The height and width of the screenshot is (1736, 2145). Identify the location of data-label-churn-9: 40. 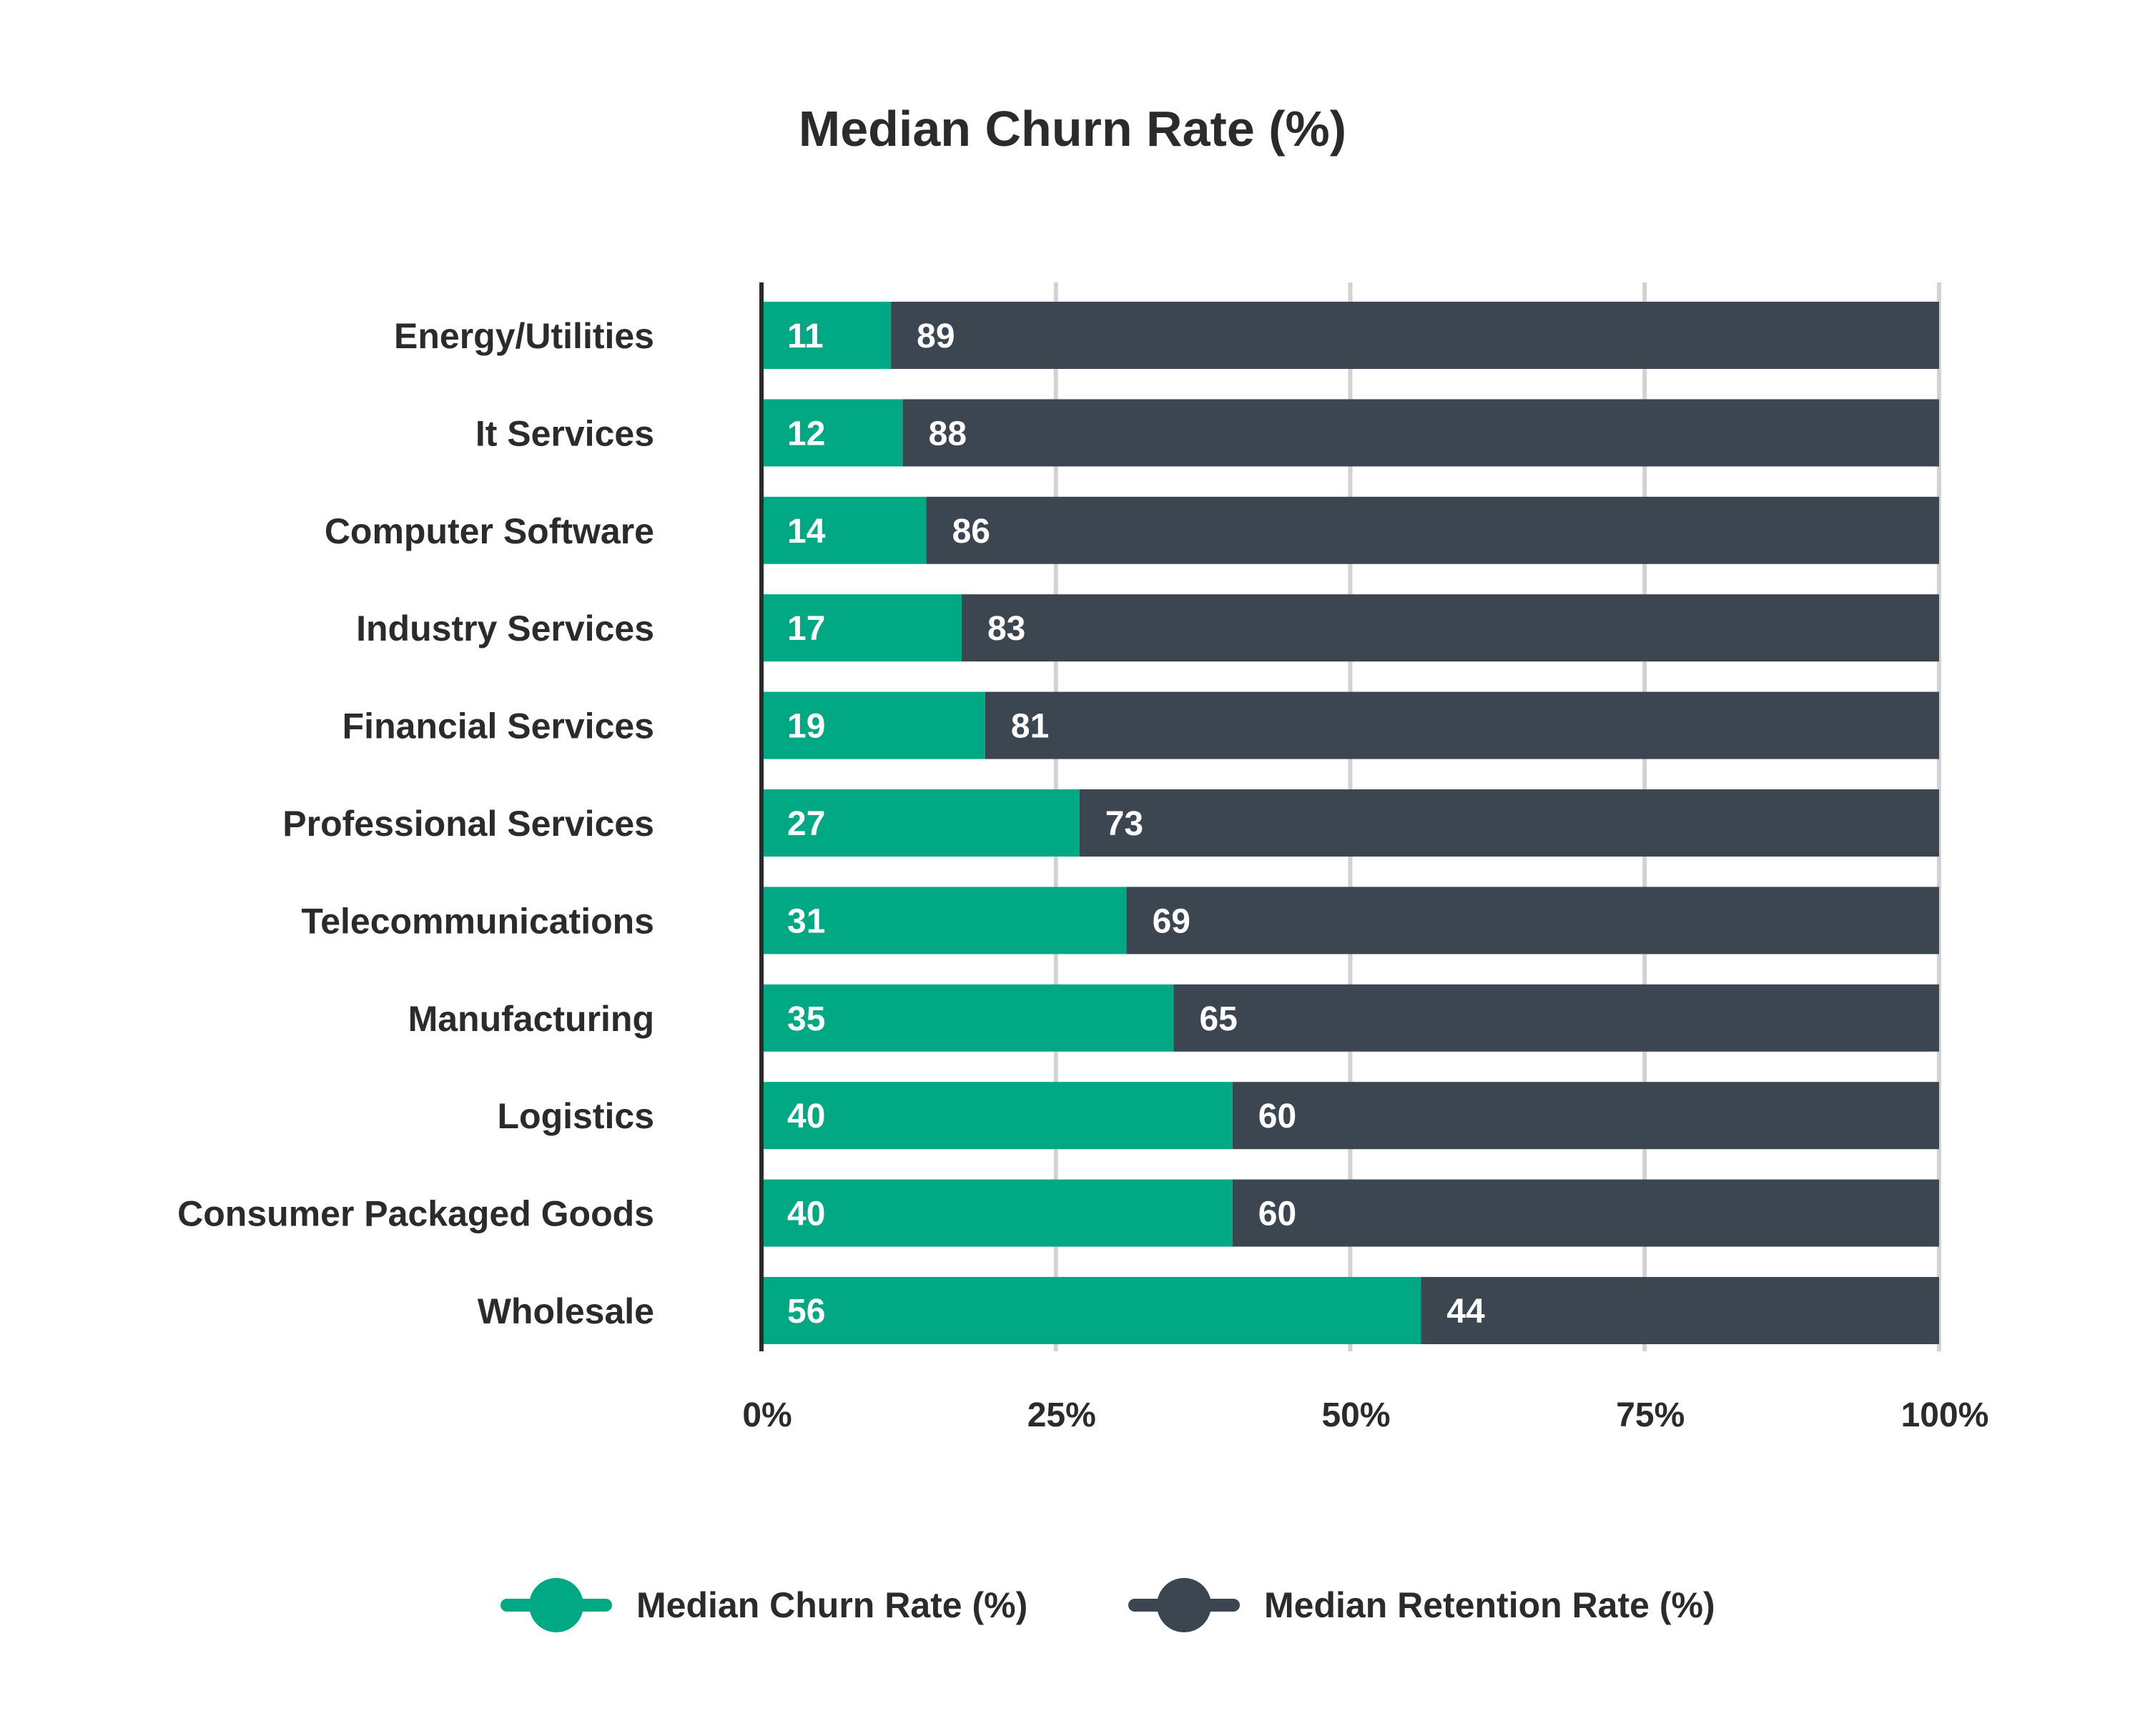
(806, 1214).